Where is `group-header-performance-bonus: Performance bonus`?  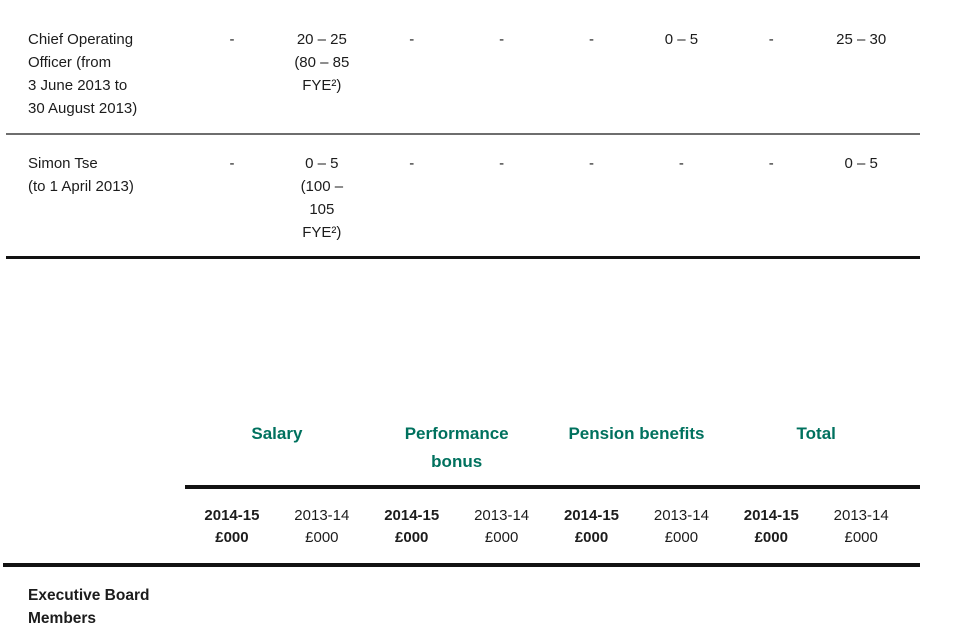 group-header-performance-bonus: Performance bonus is located at coordinates (456, 447).